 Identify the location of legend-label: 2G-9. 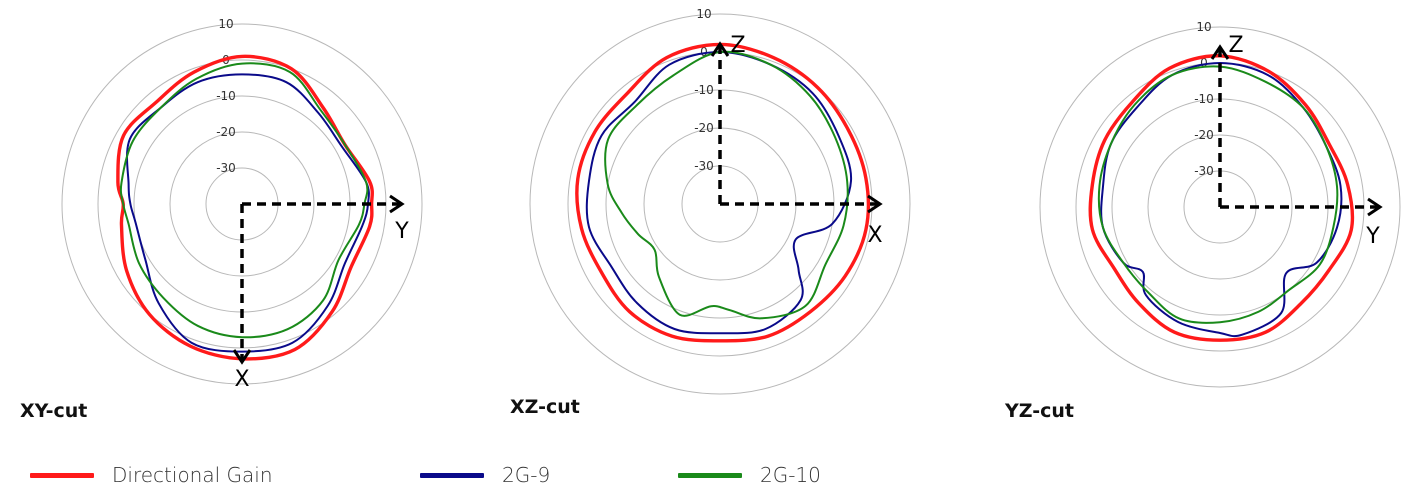
(526, 475).